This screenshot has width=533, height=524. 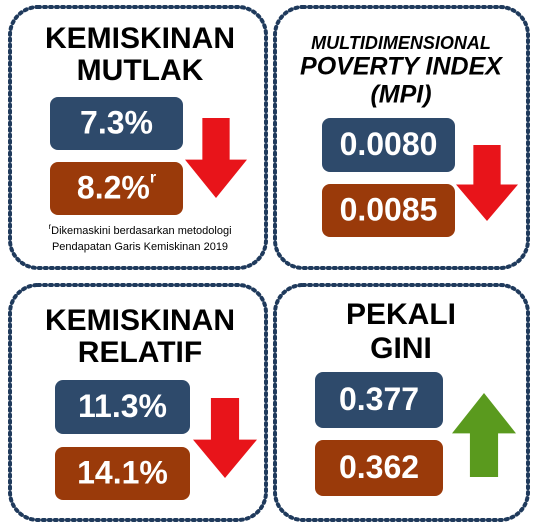 I want to click on value: 11.3%, so click(x=122, y=406).